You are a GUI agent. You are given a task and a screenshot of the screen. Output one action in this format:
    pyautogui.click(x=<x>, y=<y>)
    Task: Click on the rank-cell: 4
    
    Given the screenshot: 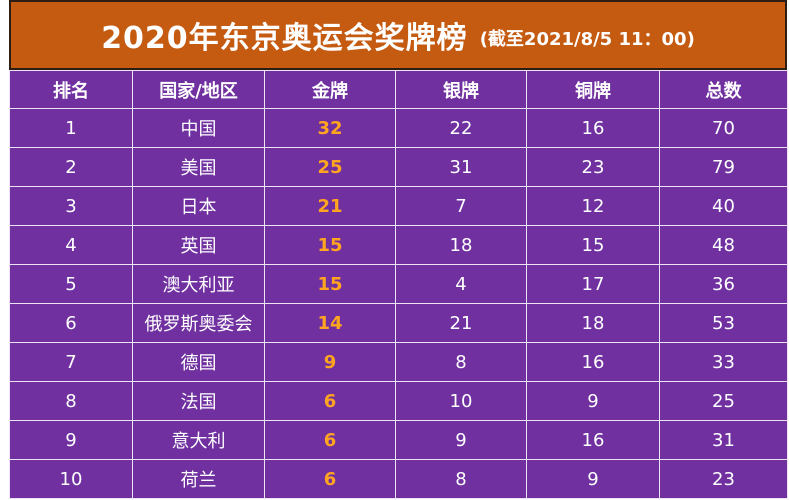 What is the action you would take?
    pyautogui.click(x=71, y=245)
    